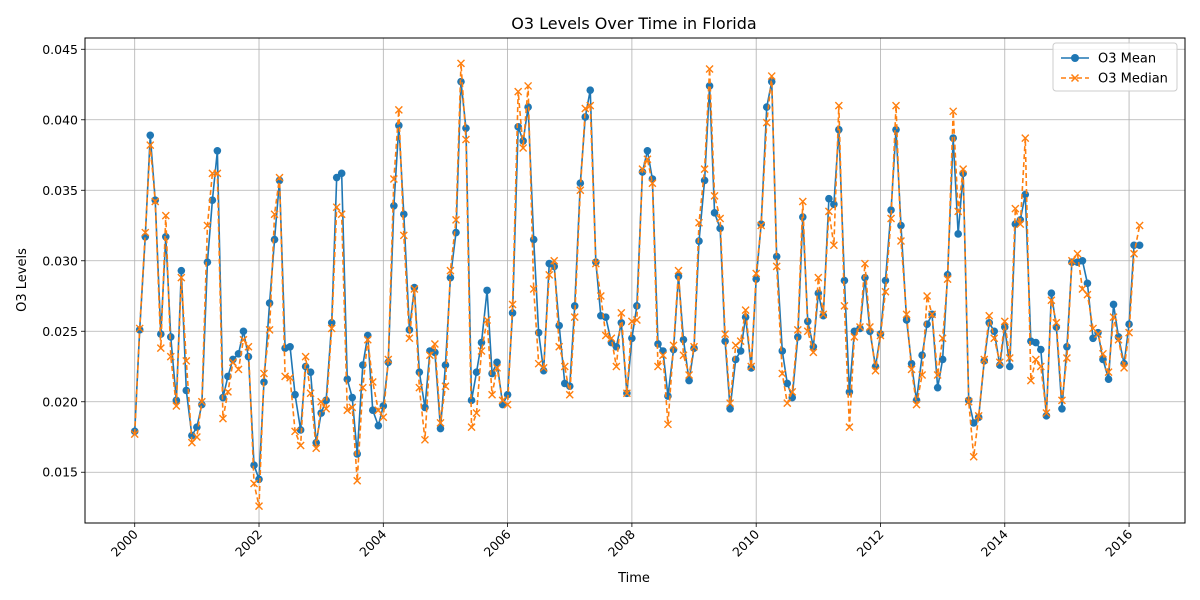  I want to click on legend-label-mean: O3 Mean, so click(1127, 59).